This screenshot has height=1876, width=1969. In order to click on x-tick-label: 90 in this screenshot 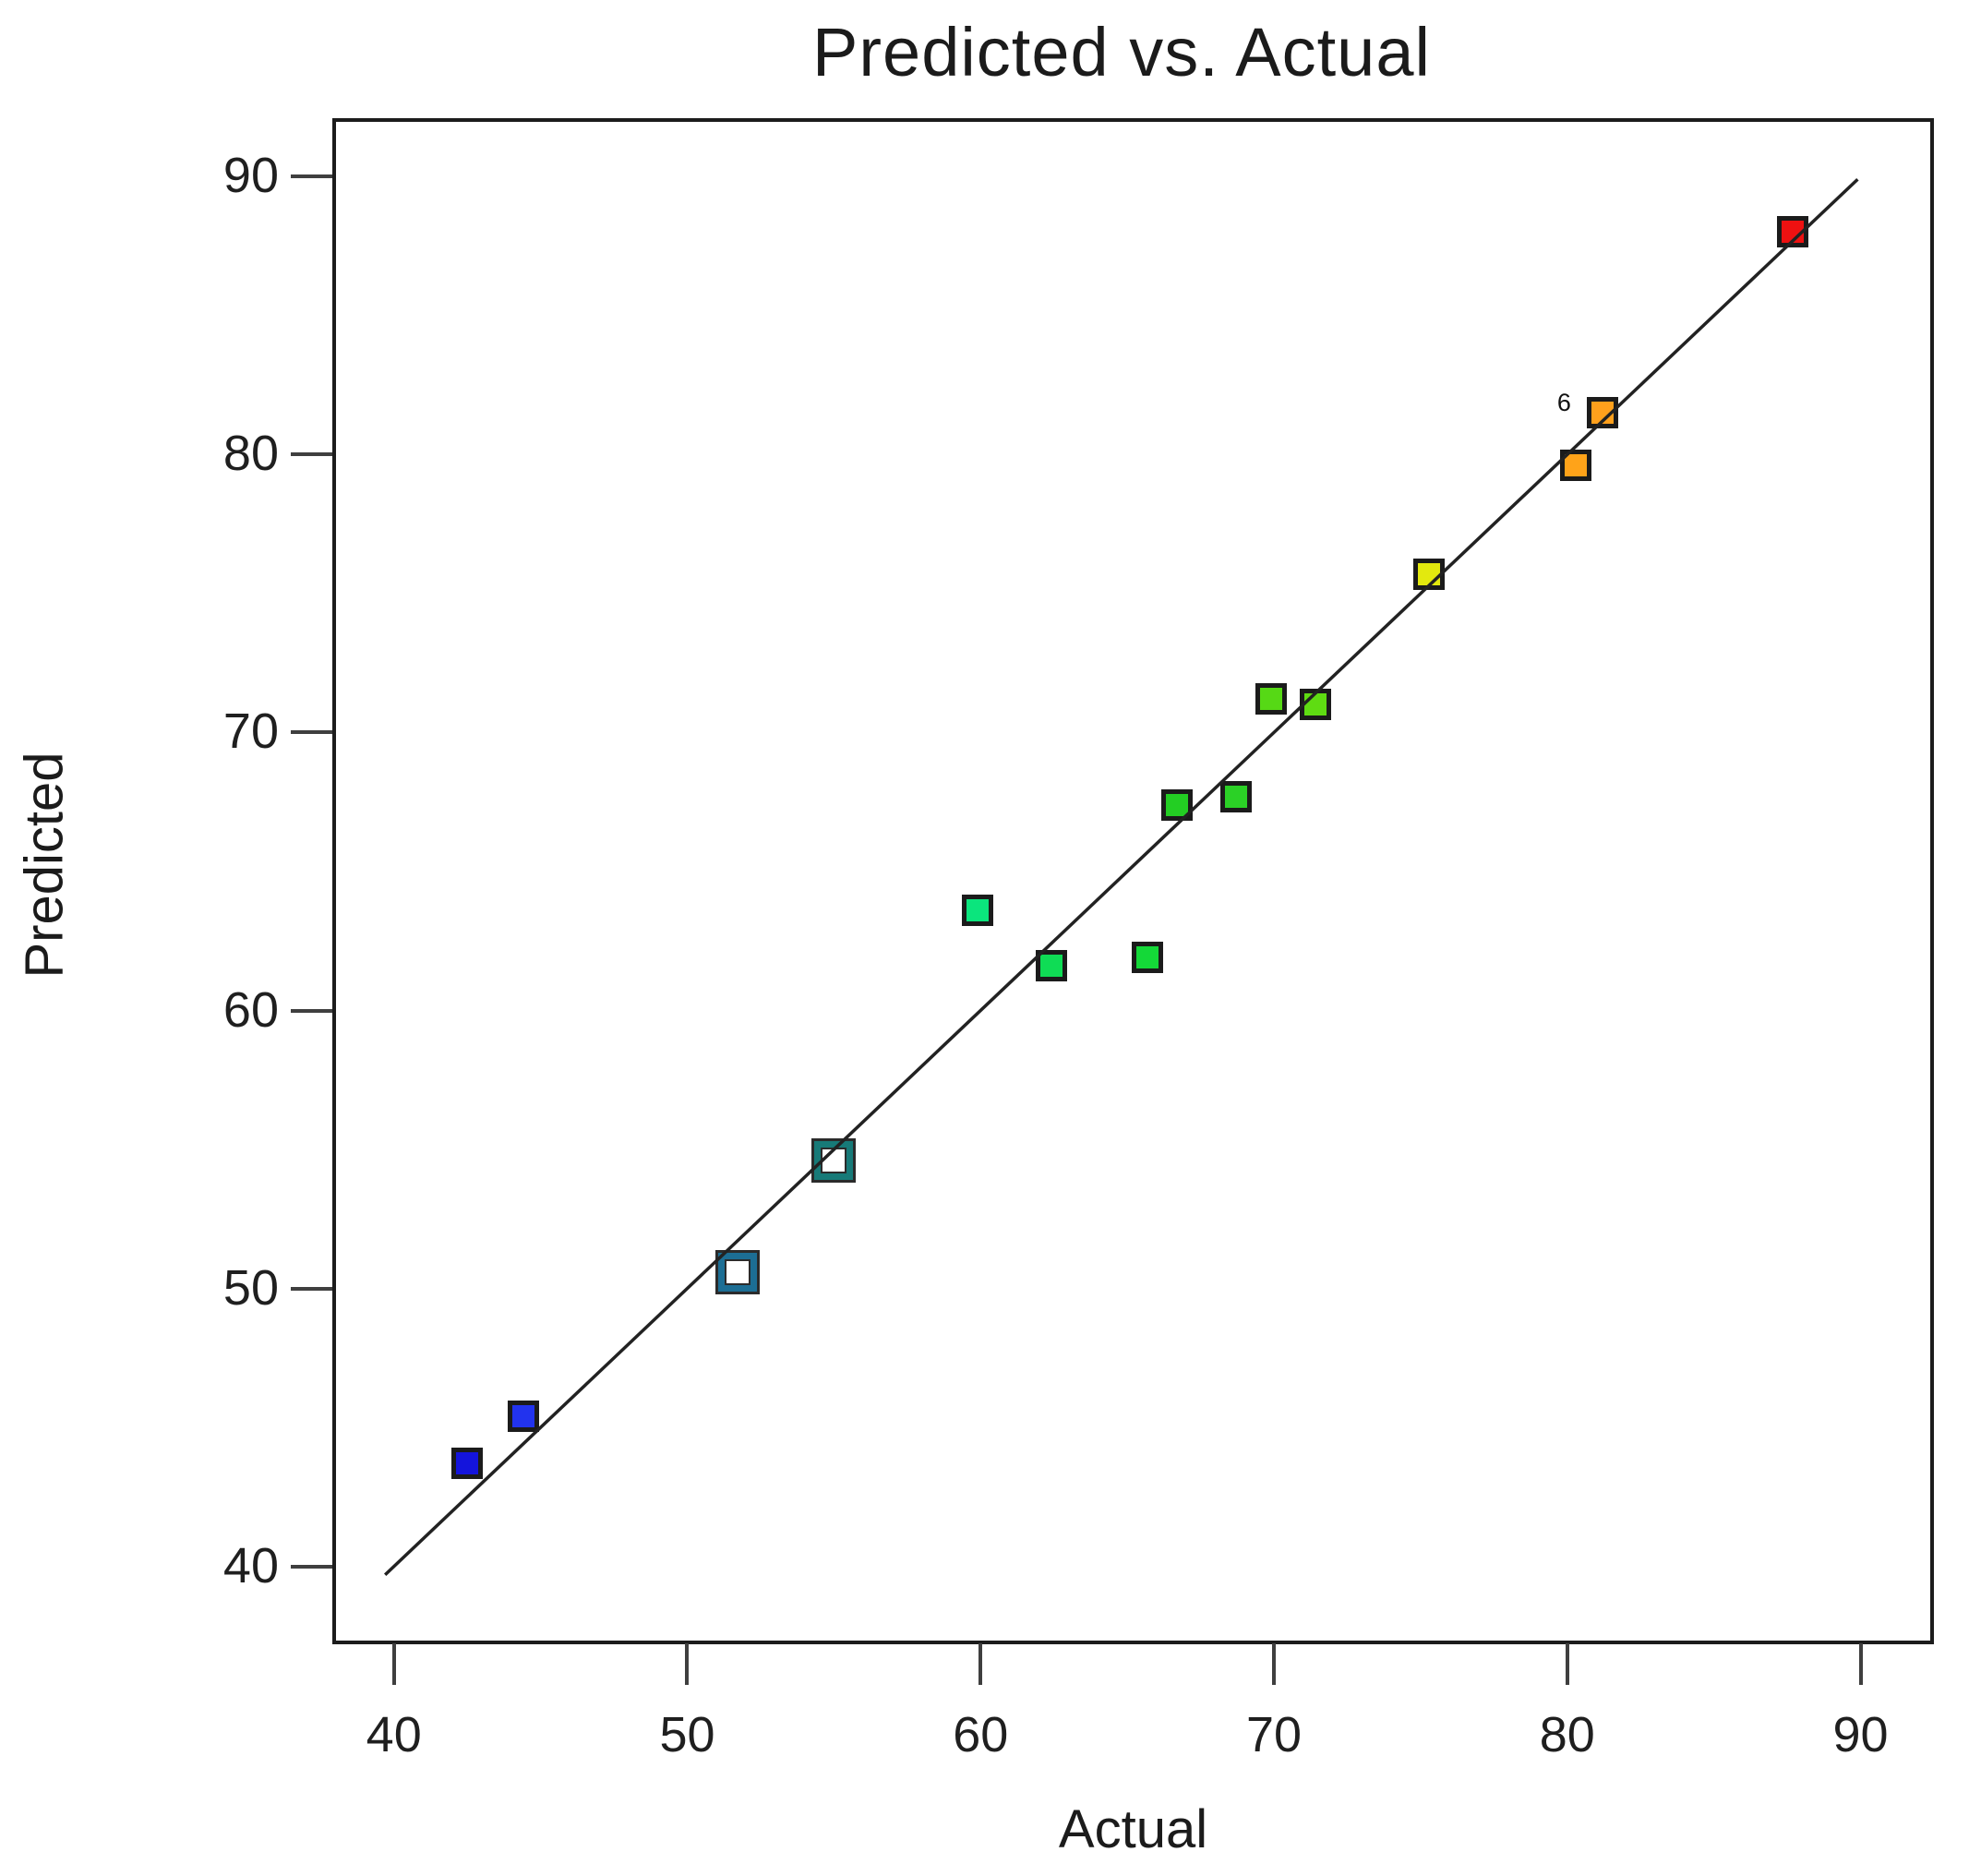, I will do `click(1861, 1734)`.